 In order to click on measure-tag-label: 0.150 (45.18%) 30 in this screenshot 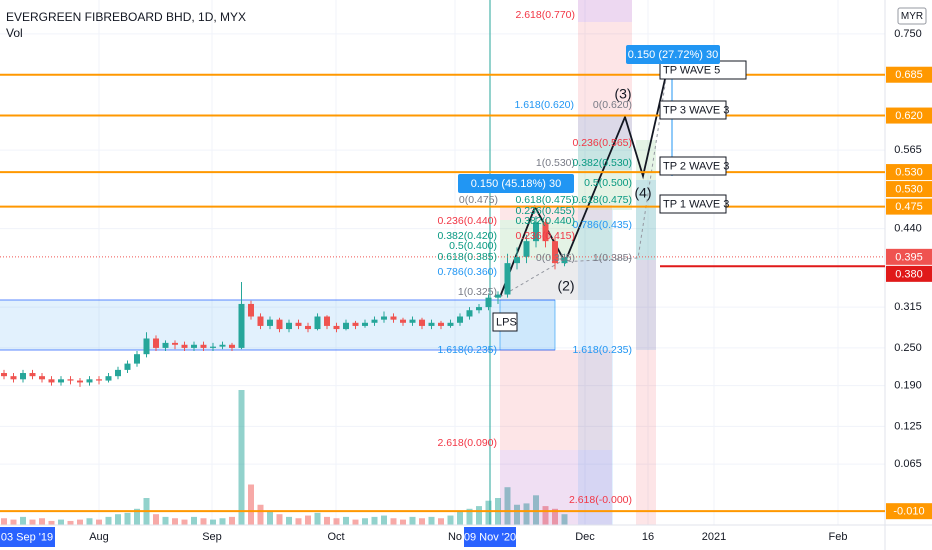, I will do `click(516, 184)`.